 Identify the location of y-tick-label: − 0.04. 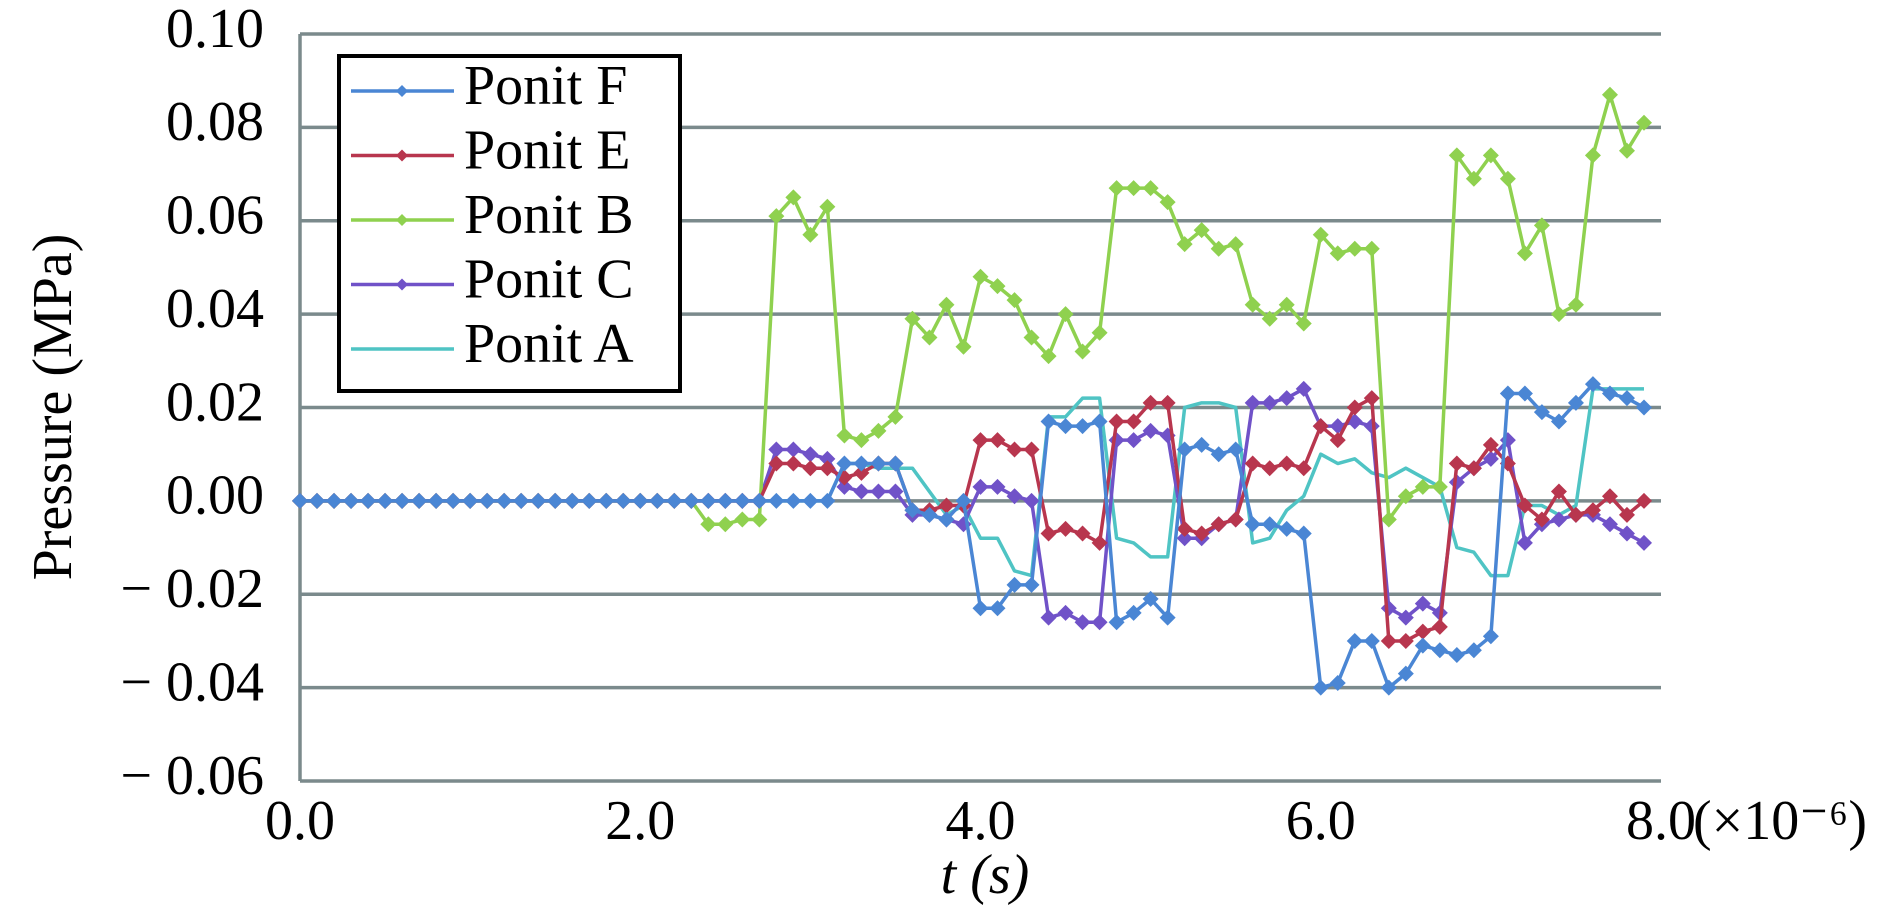
(192, 682).